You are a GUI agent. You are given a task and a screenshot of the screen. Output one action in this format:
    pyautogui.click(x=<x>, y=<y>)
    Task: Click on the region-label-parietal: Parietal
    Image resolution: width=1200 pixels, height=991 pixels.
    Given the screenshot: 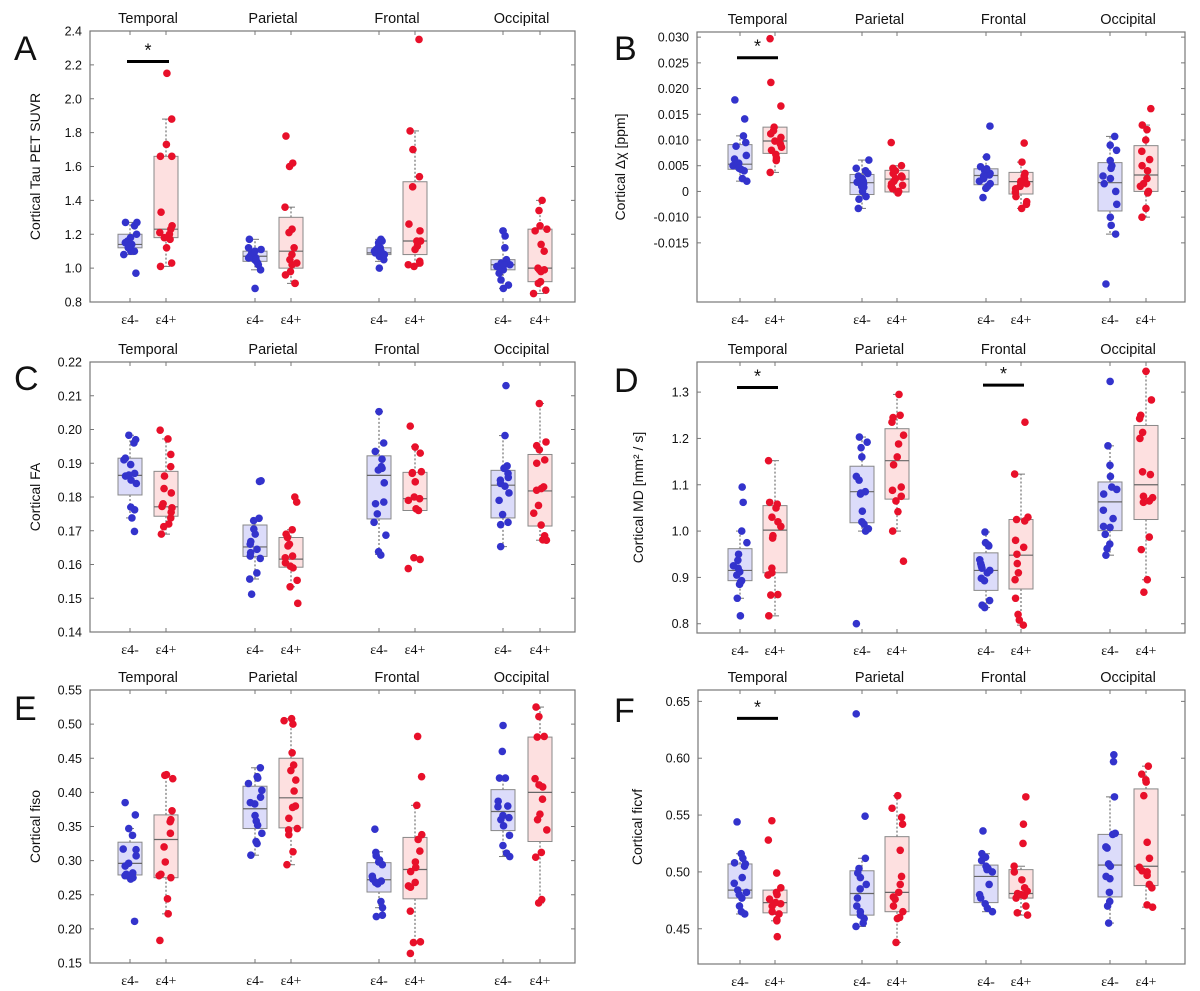 What is the action you would take?
    pyautogui.click(x=272, y=678)
    